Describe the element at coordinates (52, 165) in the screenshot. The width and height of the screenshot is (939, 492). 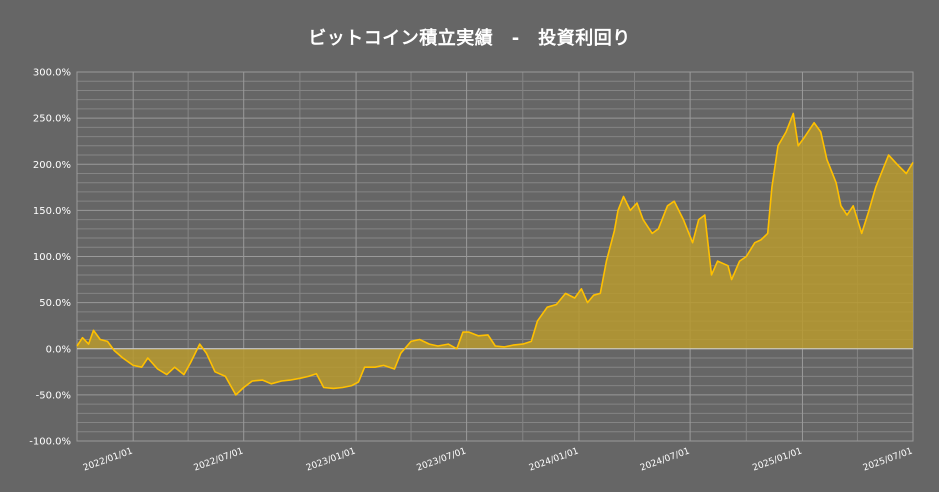
I see `y-tick-label: 200.0%` at that location.